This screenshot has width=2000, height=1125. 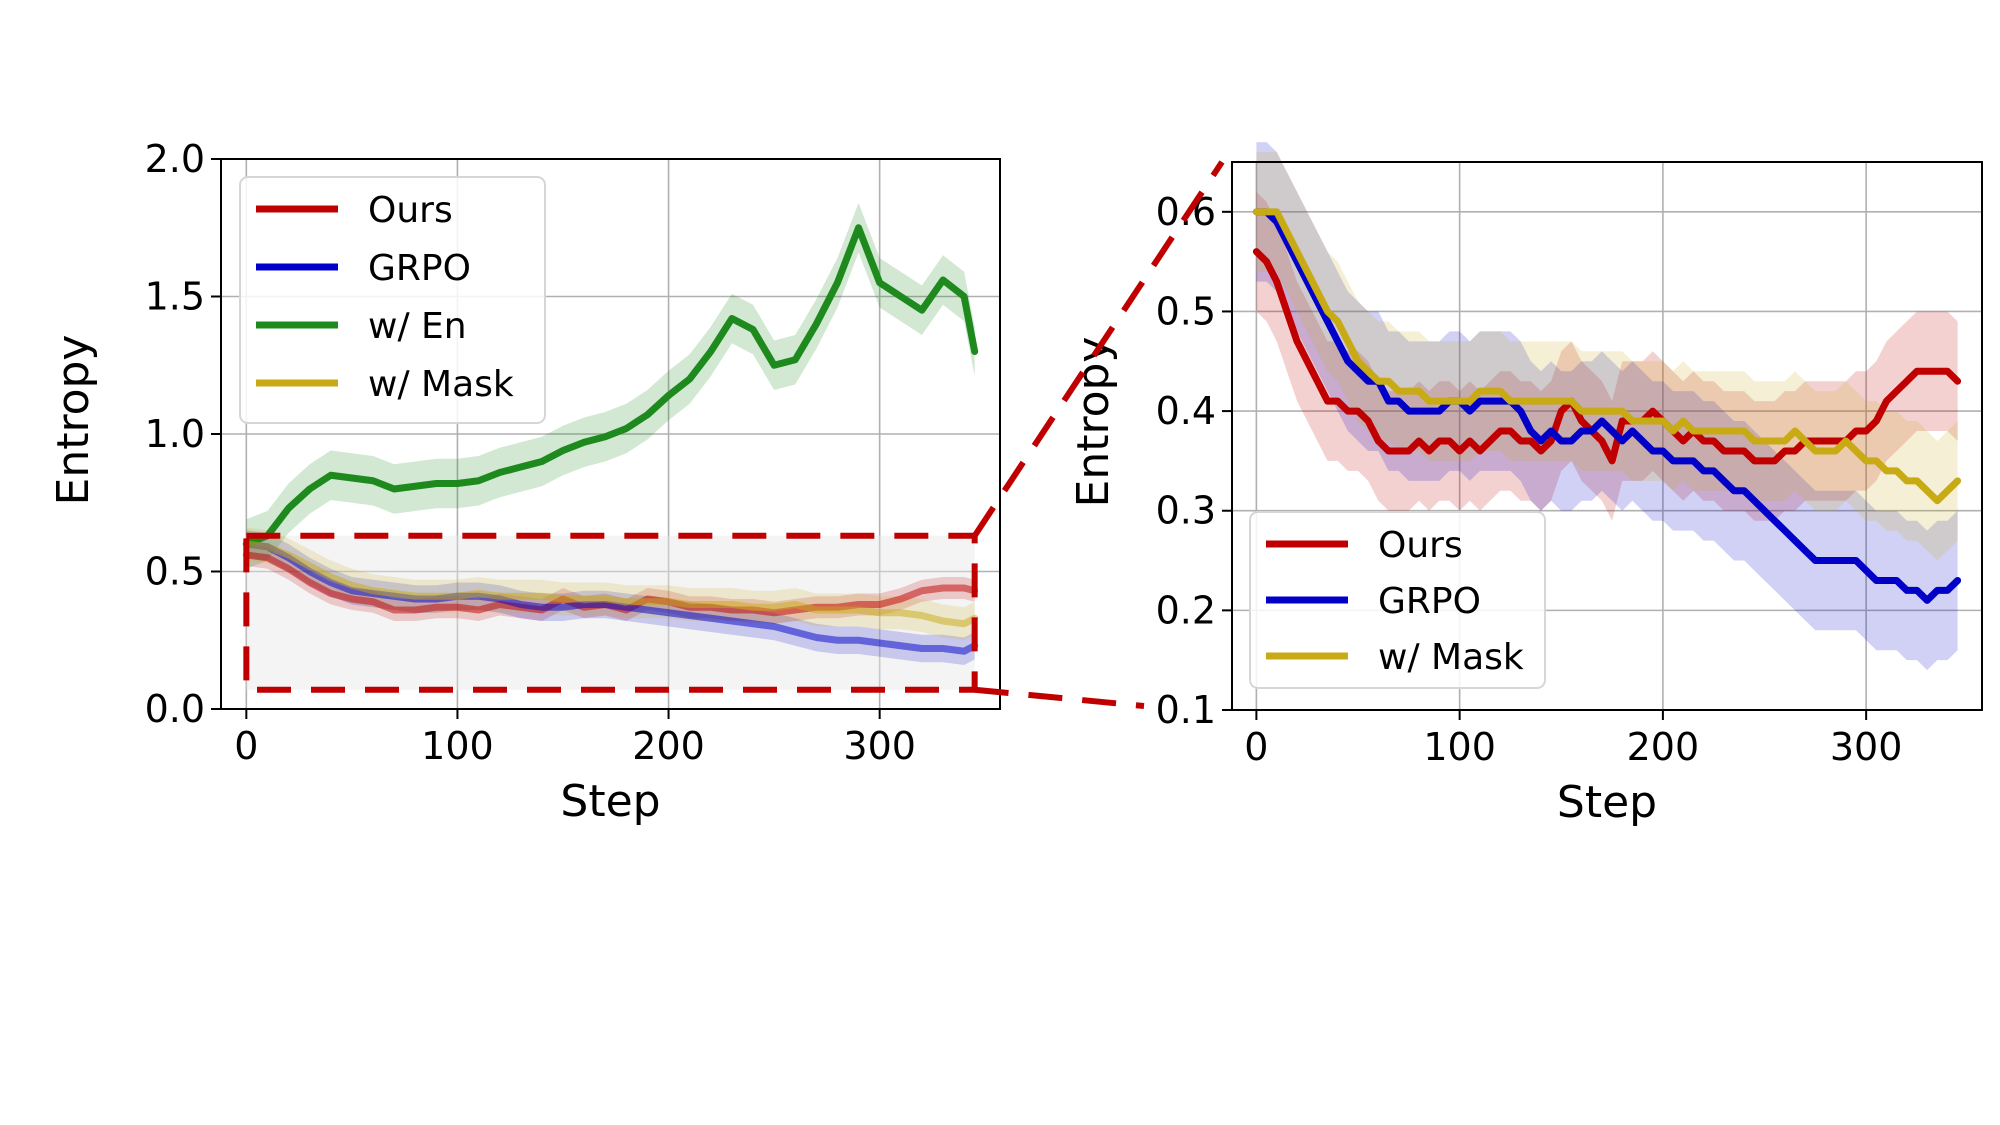 I want to click on zoom-box, so click(x=610, y=612).